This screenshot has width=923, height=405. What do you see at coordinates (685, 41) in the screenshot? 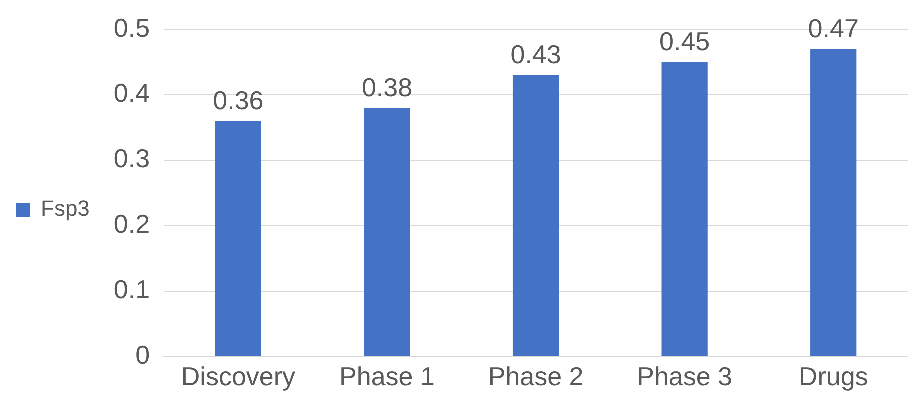
I see `data-label: 0.45` at bounding box center [685, 41].